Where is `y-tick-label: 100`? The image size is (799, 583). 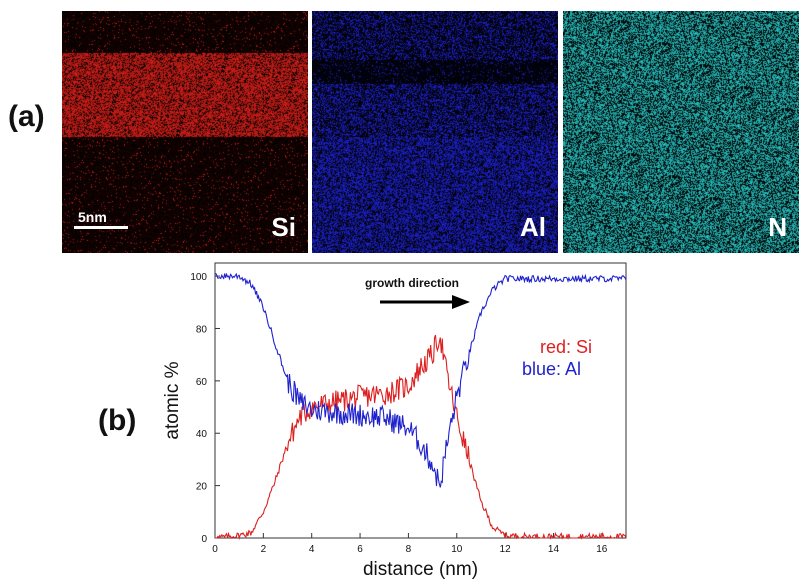
y-tick-label: 100 is located at coordinates (198, 277).